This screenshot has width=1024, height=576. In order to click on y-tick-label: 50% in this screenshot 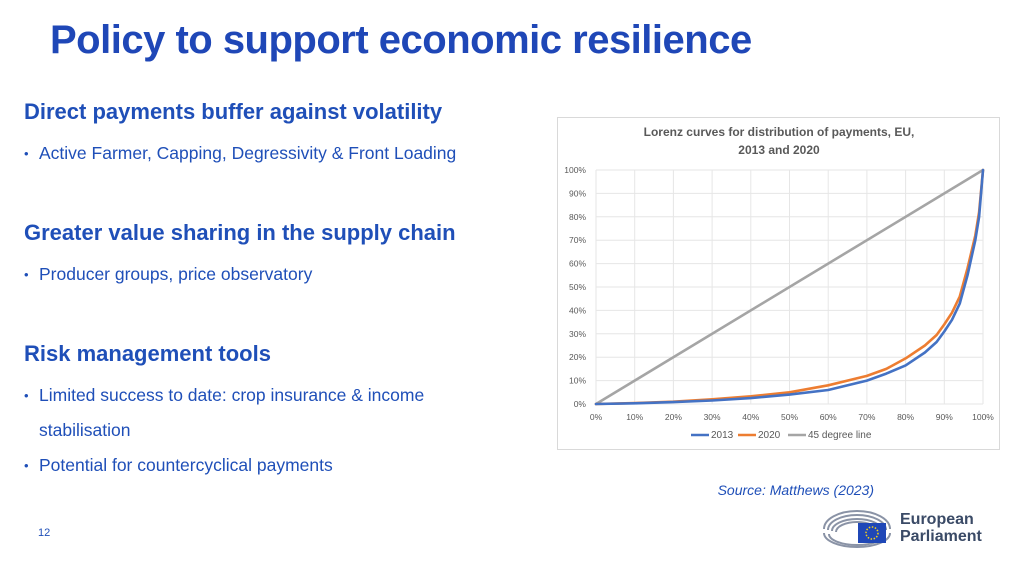, I will do `click(577, 287)`.